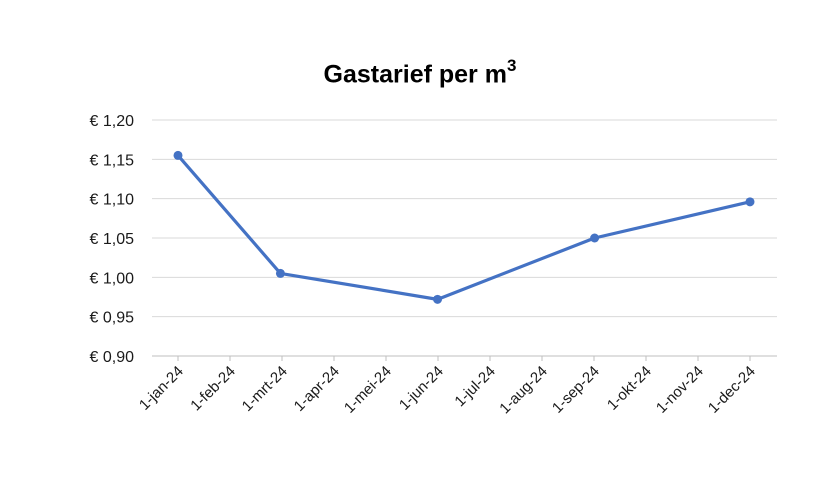 This screenshot has height=498, width=840. I want to click on y-tick-label: € 1,00, so click(112, 278).